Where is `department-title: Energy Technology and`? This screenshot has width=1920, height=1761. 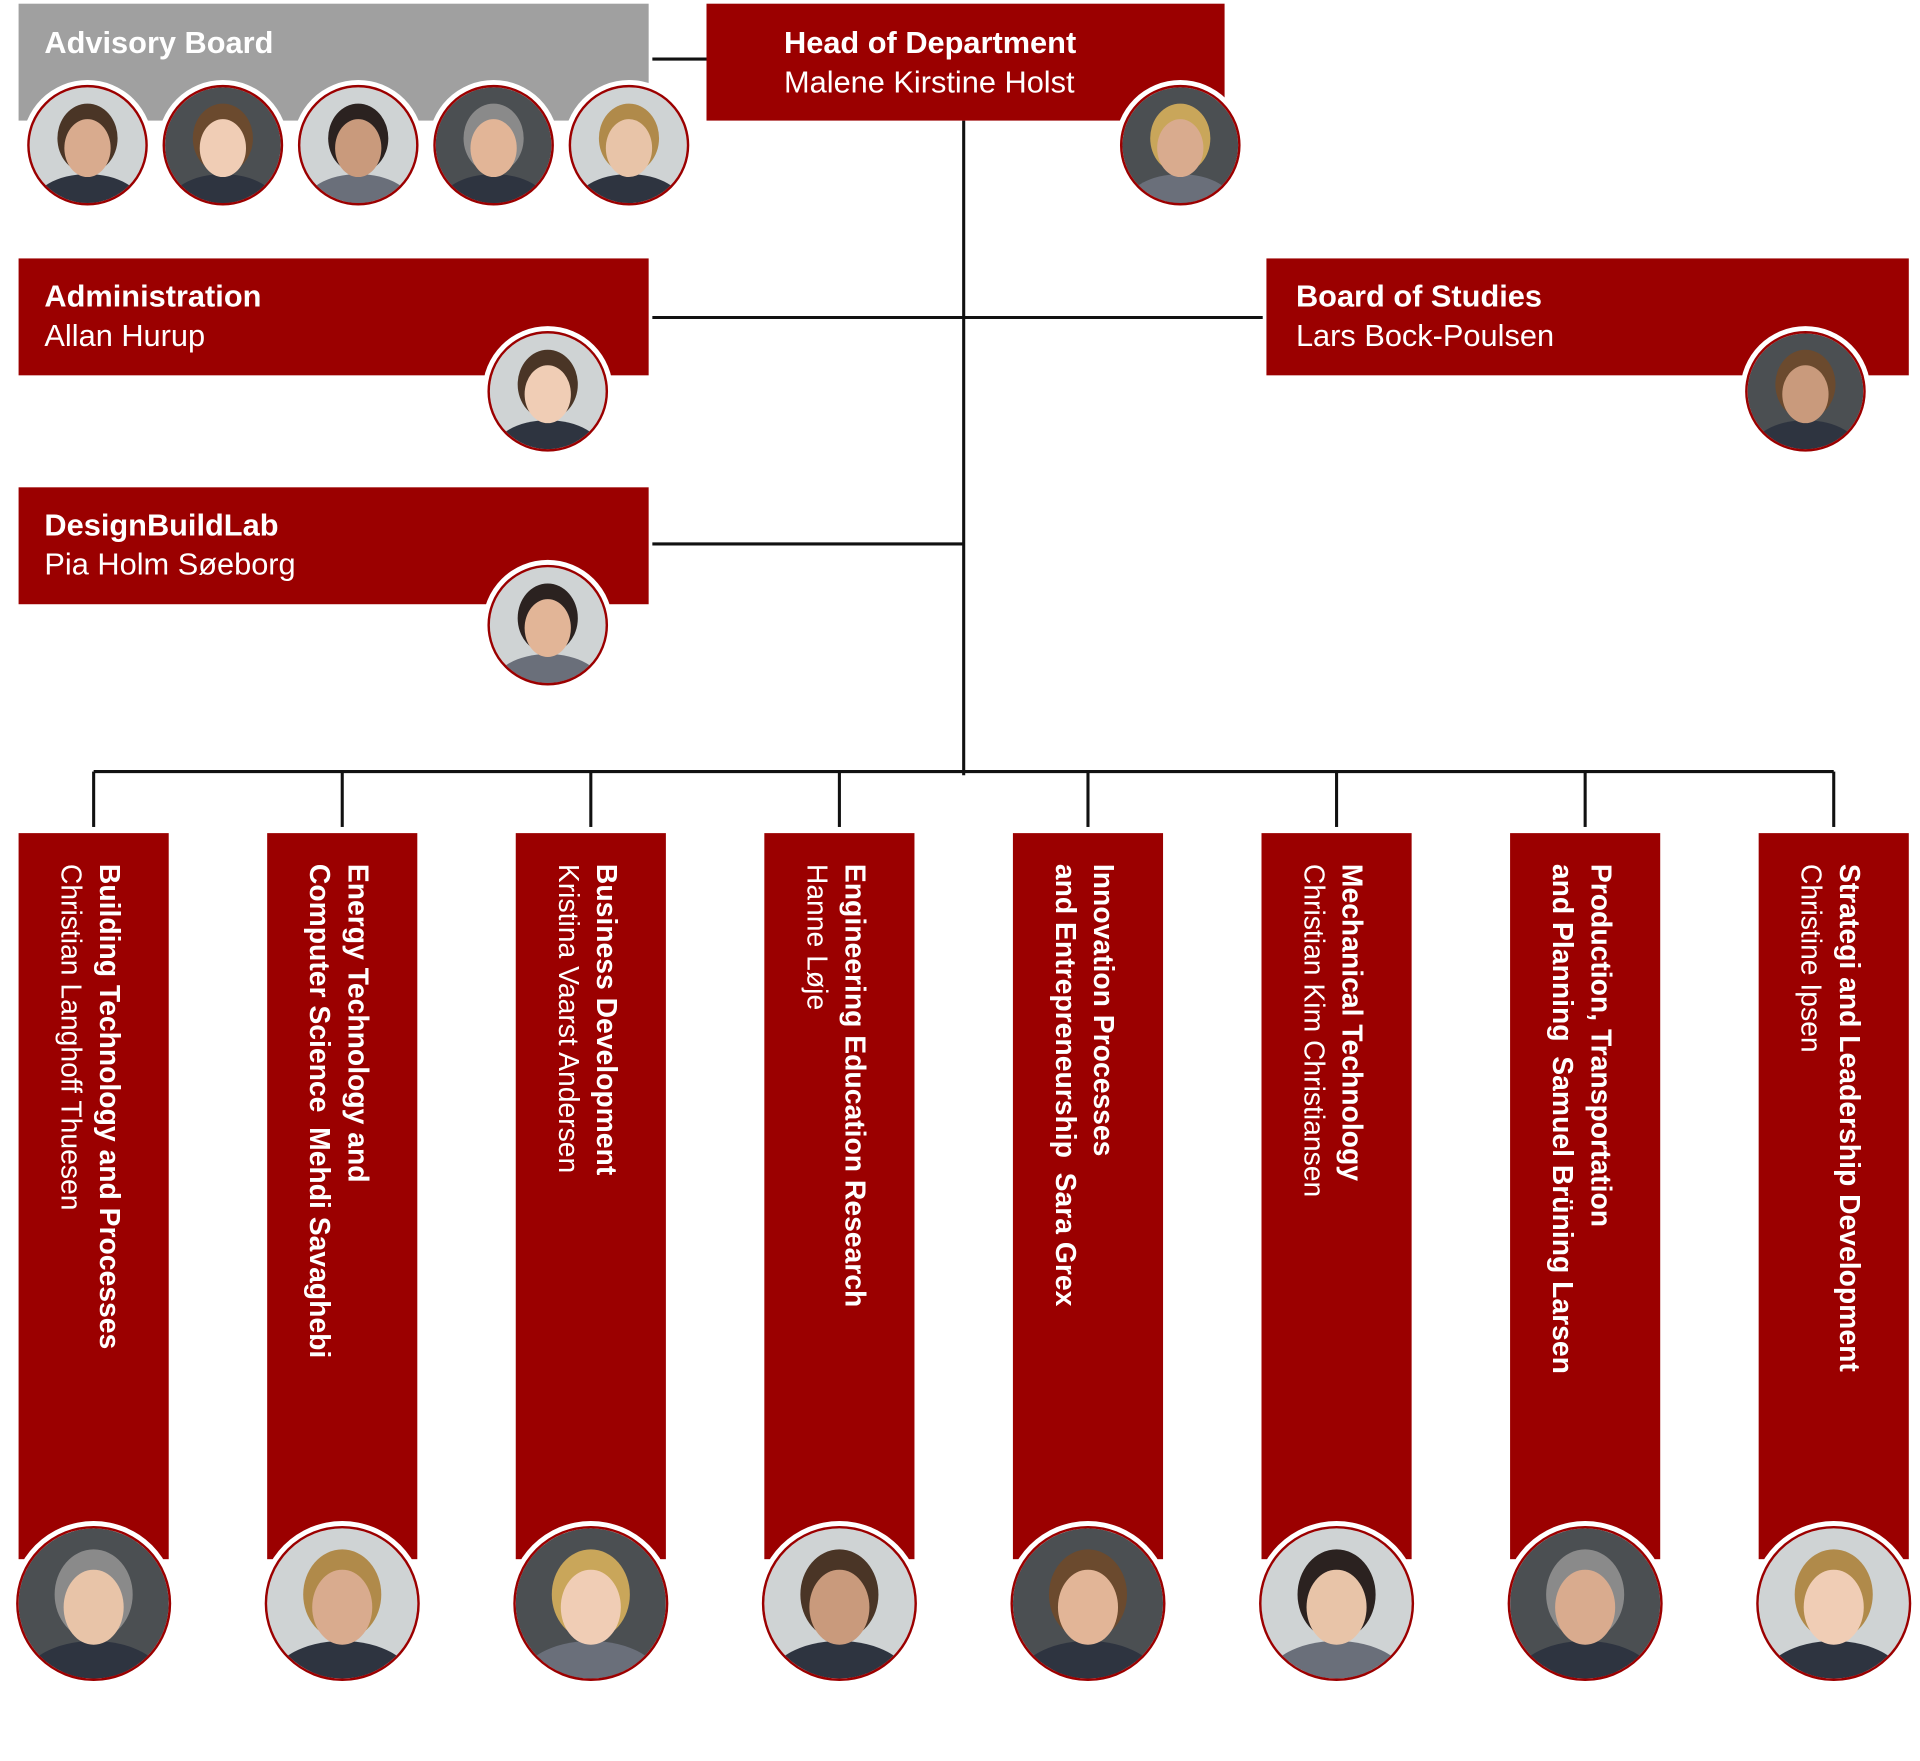
department-title: Energy Technology and is located at coordinates (358, 1023).